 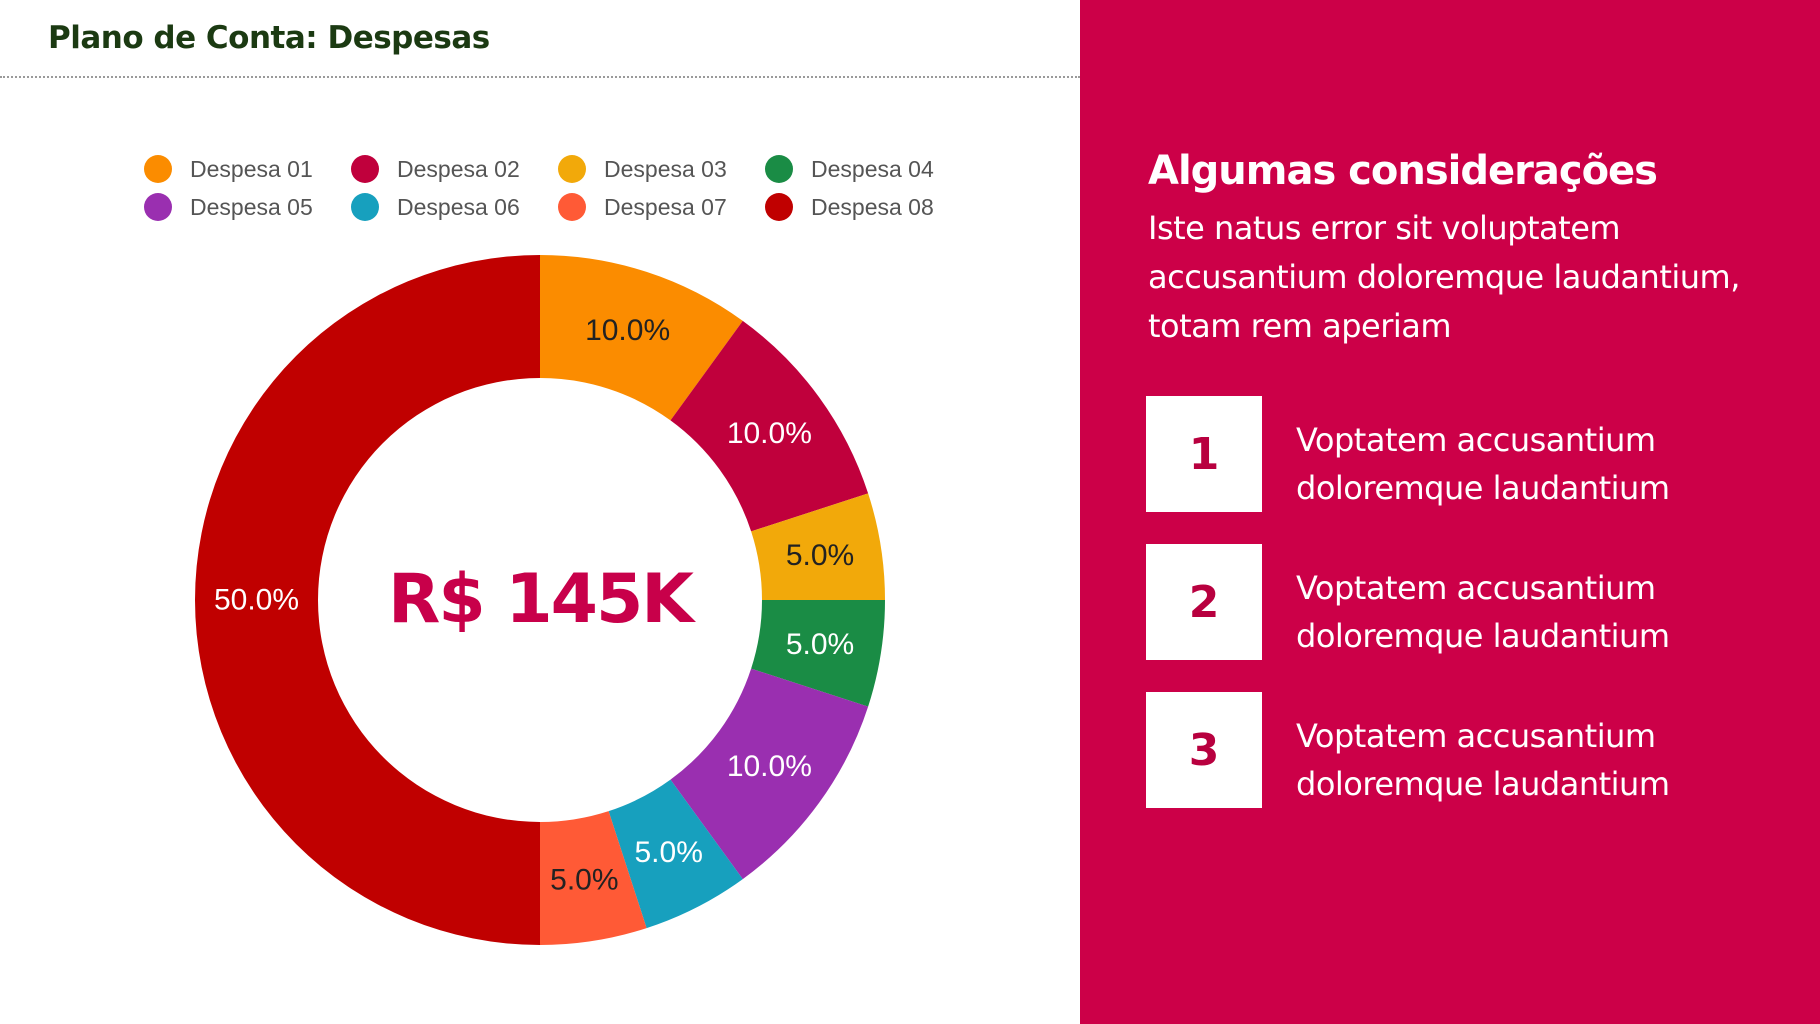 I want to click on legend-item: Despesa 05, so click(x=247, y=207).